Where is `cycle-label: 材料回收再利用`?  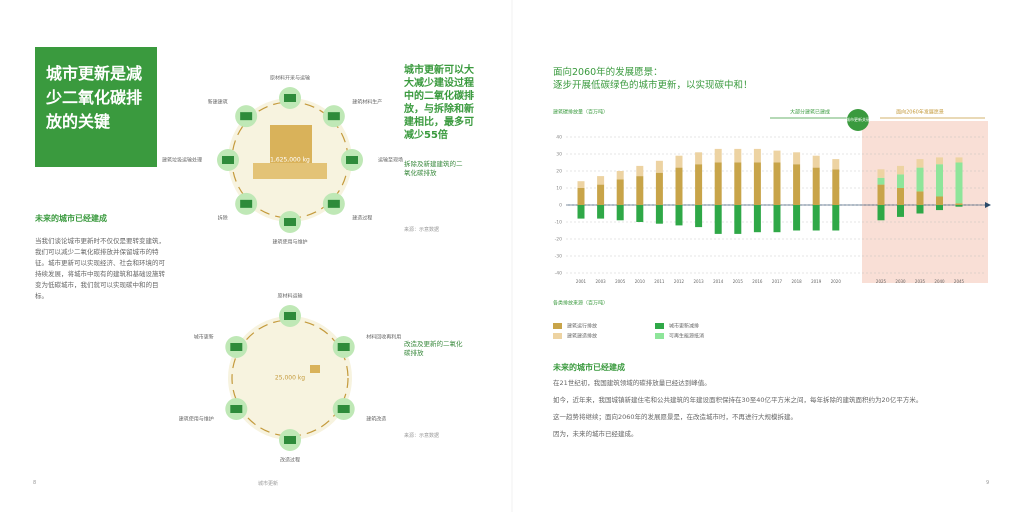
cycle-label: 材料回收再利用 is located at coordinates (383, 337).